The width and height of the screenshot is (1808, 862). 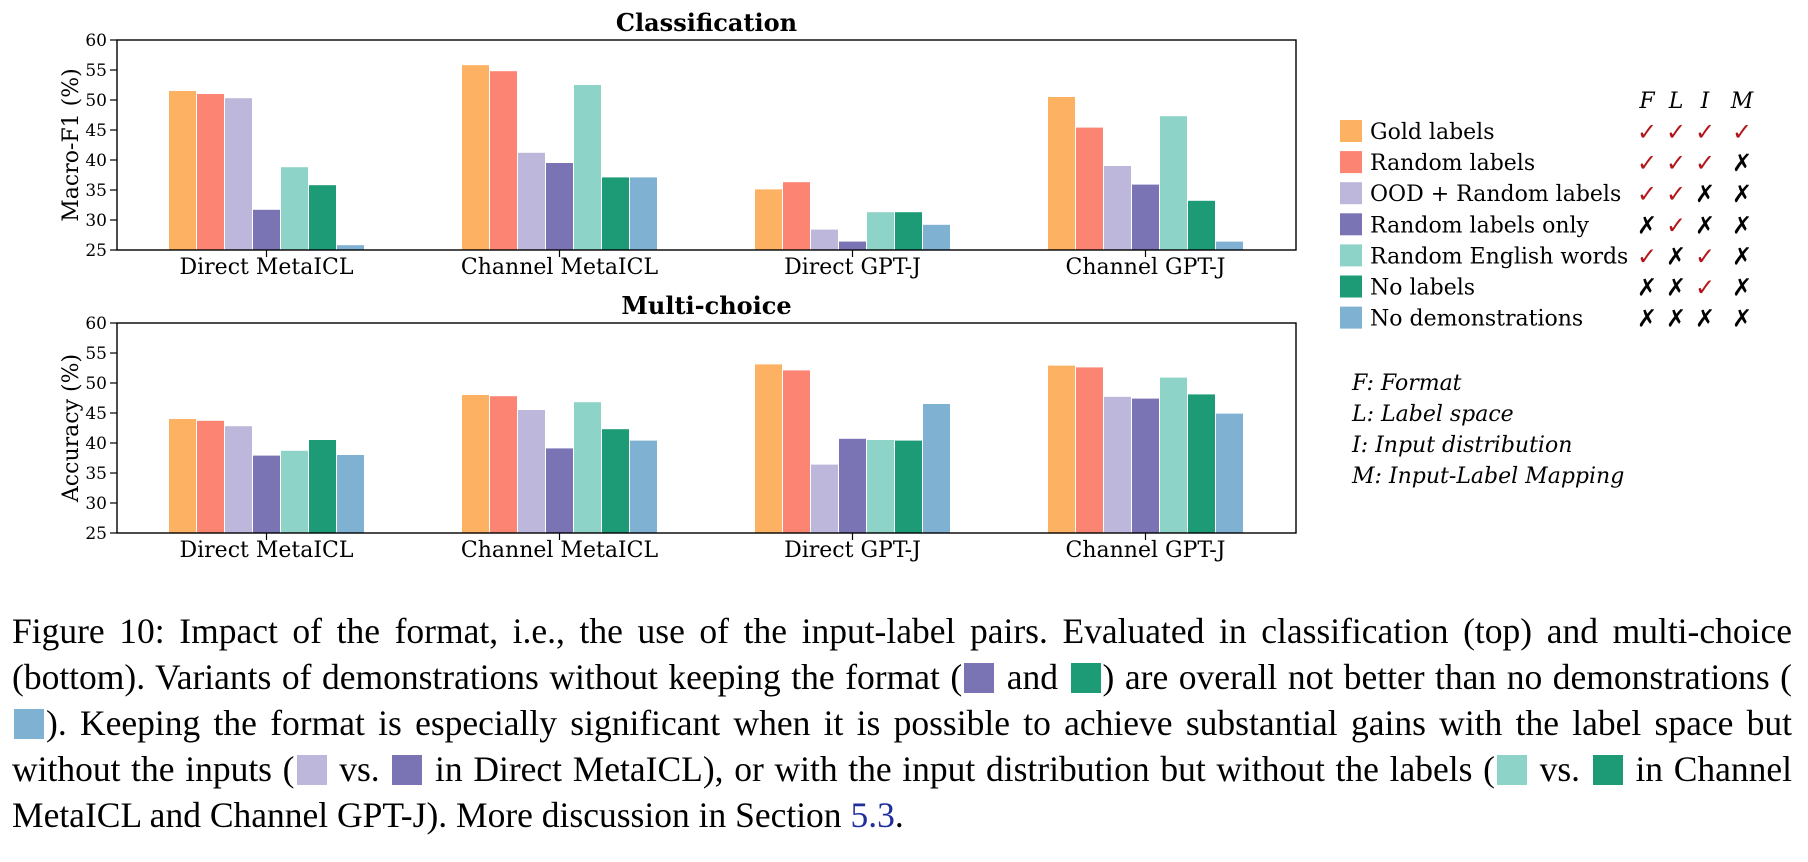 I want to click on bar-no-demonstrations-channel-gpt-j, so click(x=1229, y=473).